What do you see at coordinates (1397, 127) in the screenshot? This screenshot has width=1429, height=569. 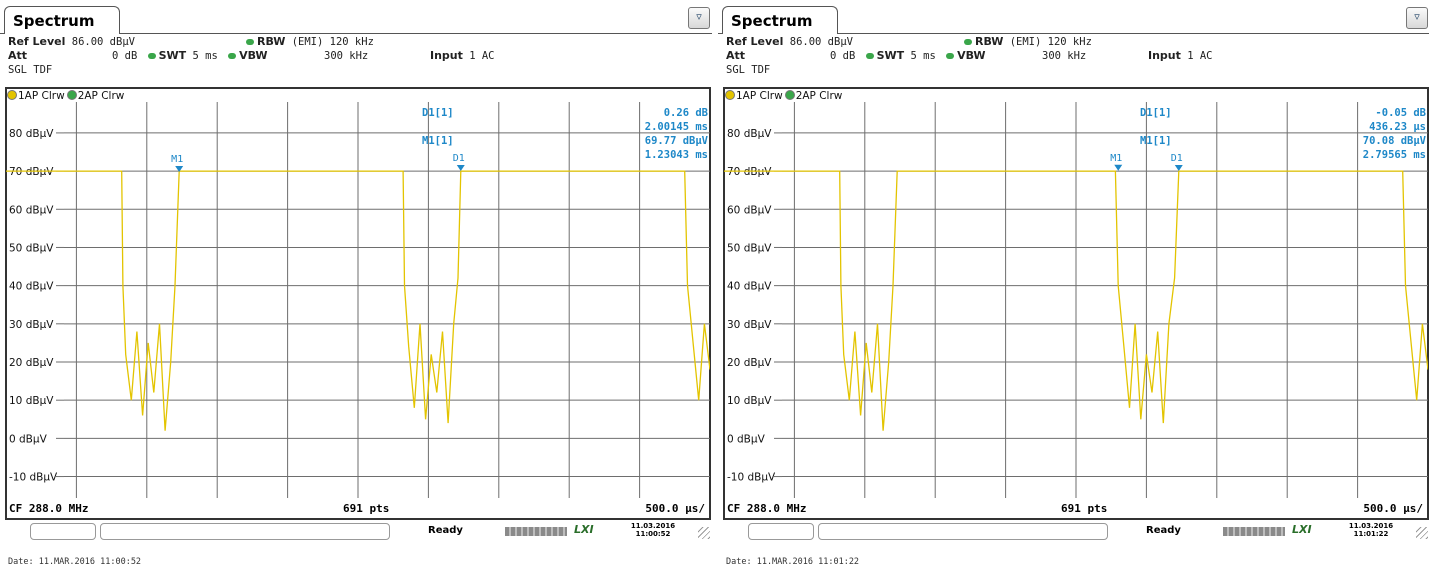 I see `marker-readout-value: 436.23 µs` at bounding box center [1397, 127].